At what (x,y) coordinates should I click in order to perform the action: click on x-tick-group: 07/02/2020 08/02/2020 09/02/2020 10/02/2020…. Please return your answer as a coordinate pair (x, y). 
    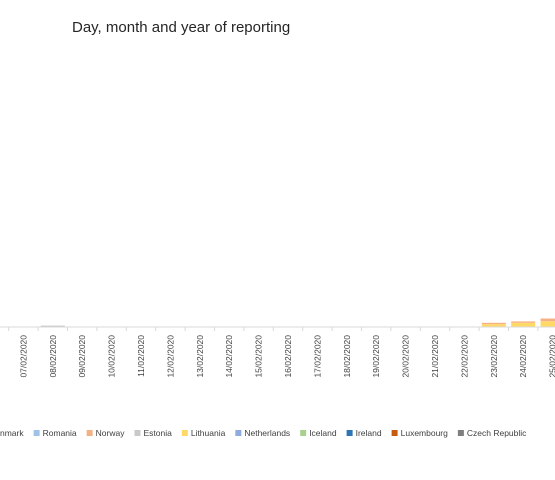
    Looking at the image, I should click on (281, 352).